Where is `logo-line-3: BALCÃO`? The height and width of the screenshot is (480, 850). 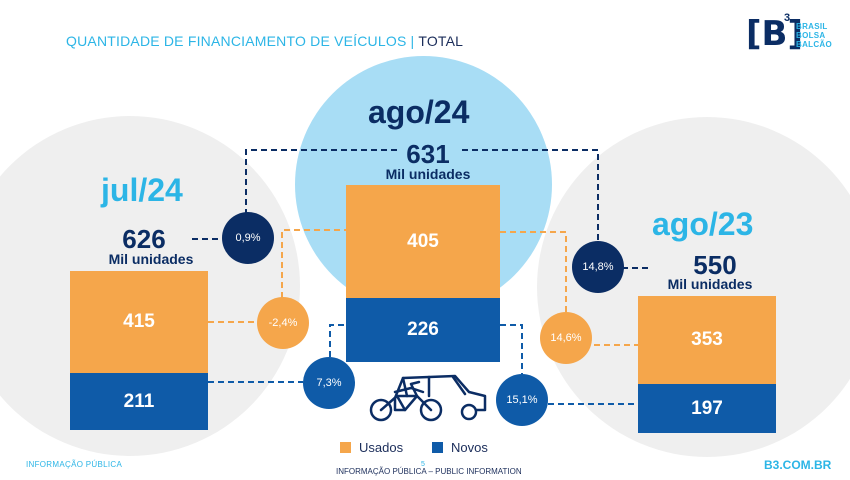 logo-line-3: BALCÃO is located at coordinates (814, 44).